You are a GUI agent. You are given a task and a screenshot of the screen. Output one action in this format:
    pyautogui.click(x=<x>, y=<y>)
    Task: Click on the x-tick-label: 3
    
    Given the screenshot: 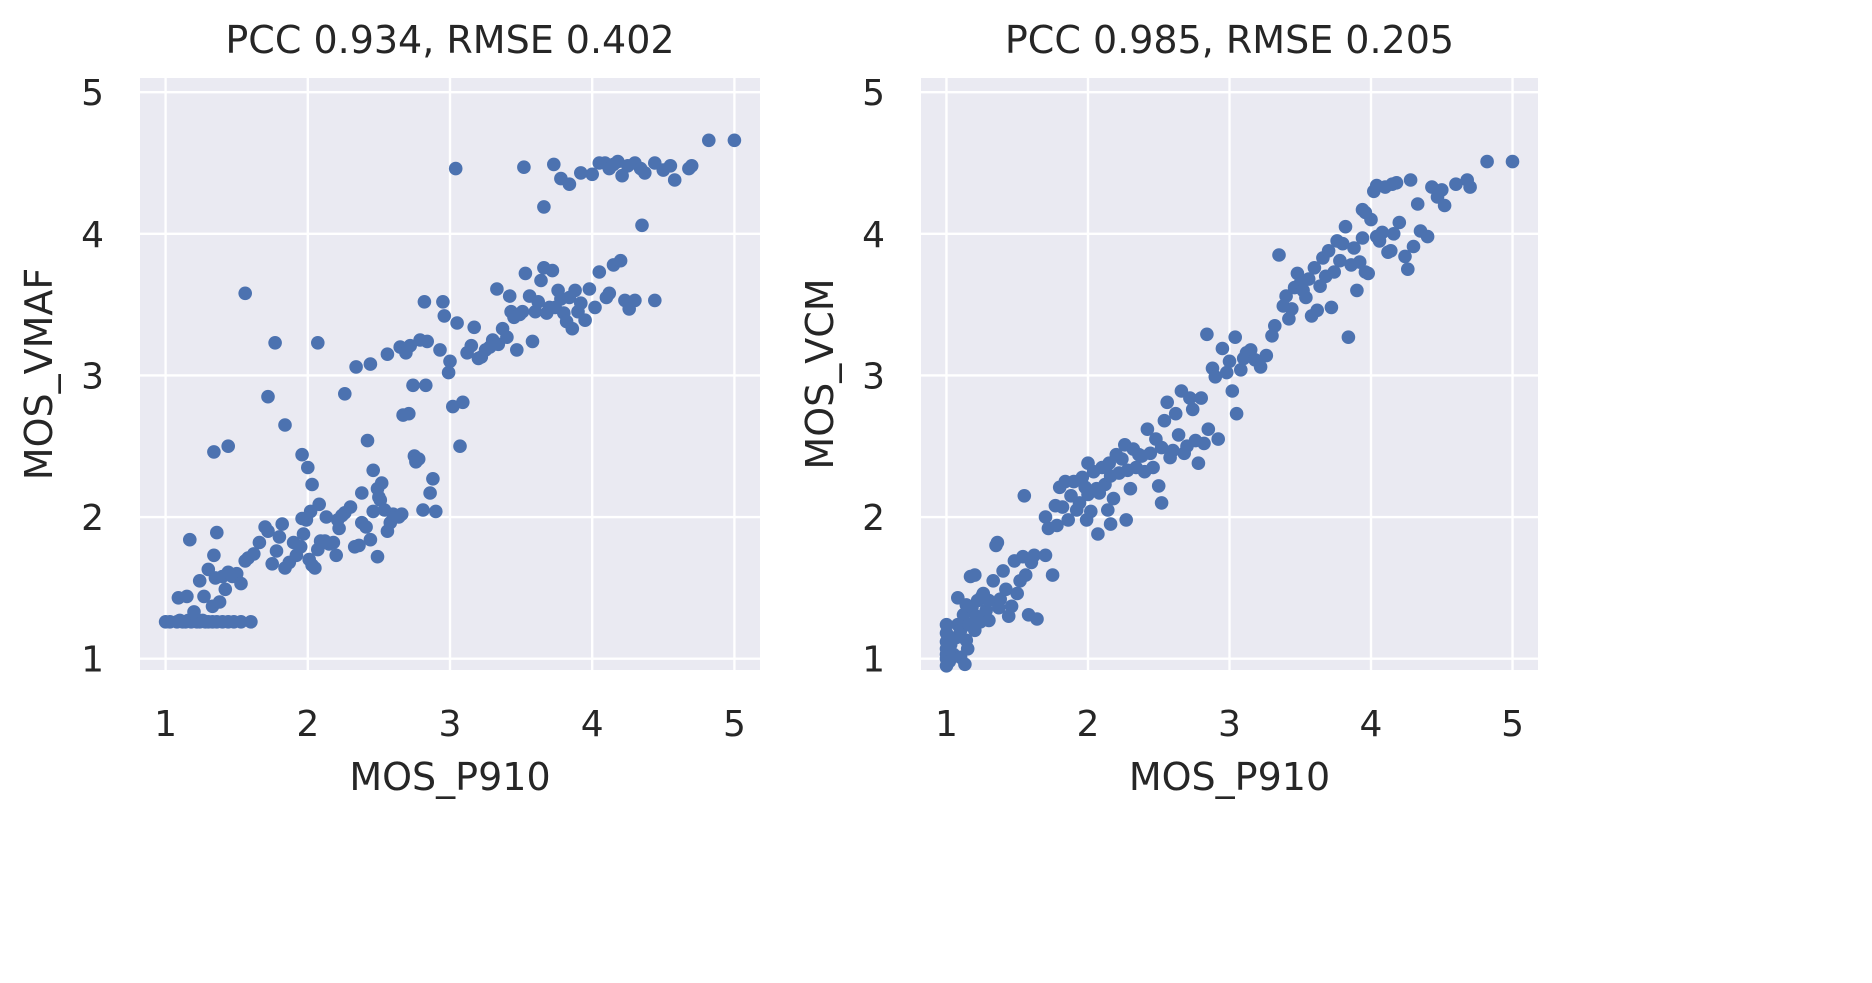 What is the action you would take?
    pyautogui.click(x=1229, y=724)
    